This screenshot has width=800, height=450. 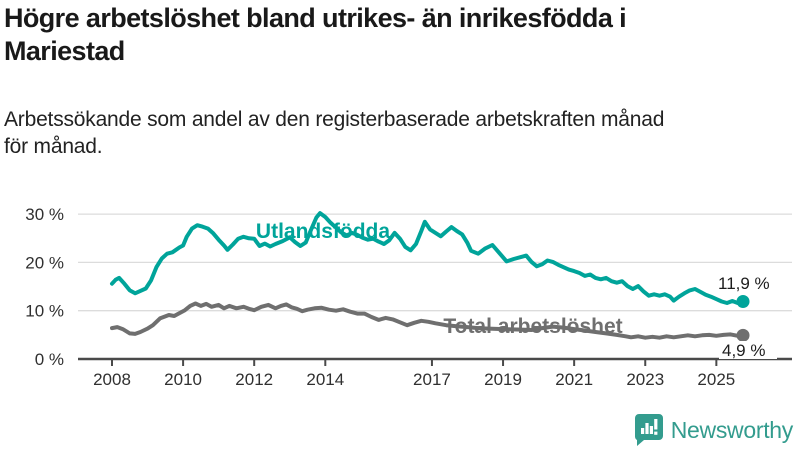 What do you see at coordinates (112, 379) in the screenshot?
I see `x-tick-label-2008: 2008` at bounding box center [112, 379].